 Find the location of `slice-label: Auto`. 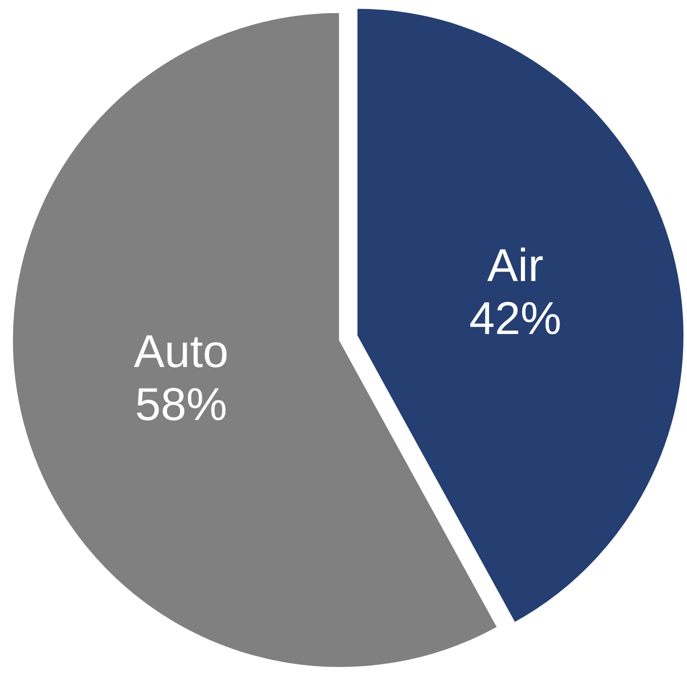

slice-label: Auto is located at coordinates (181, 350).